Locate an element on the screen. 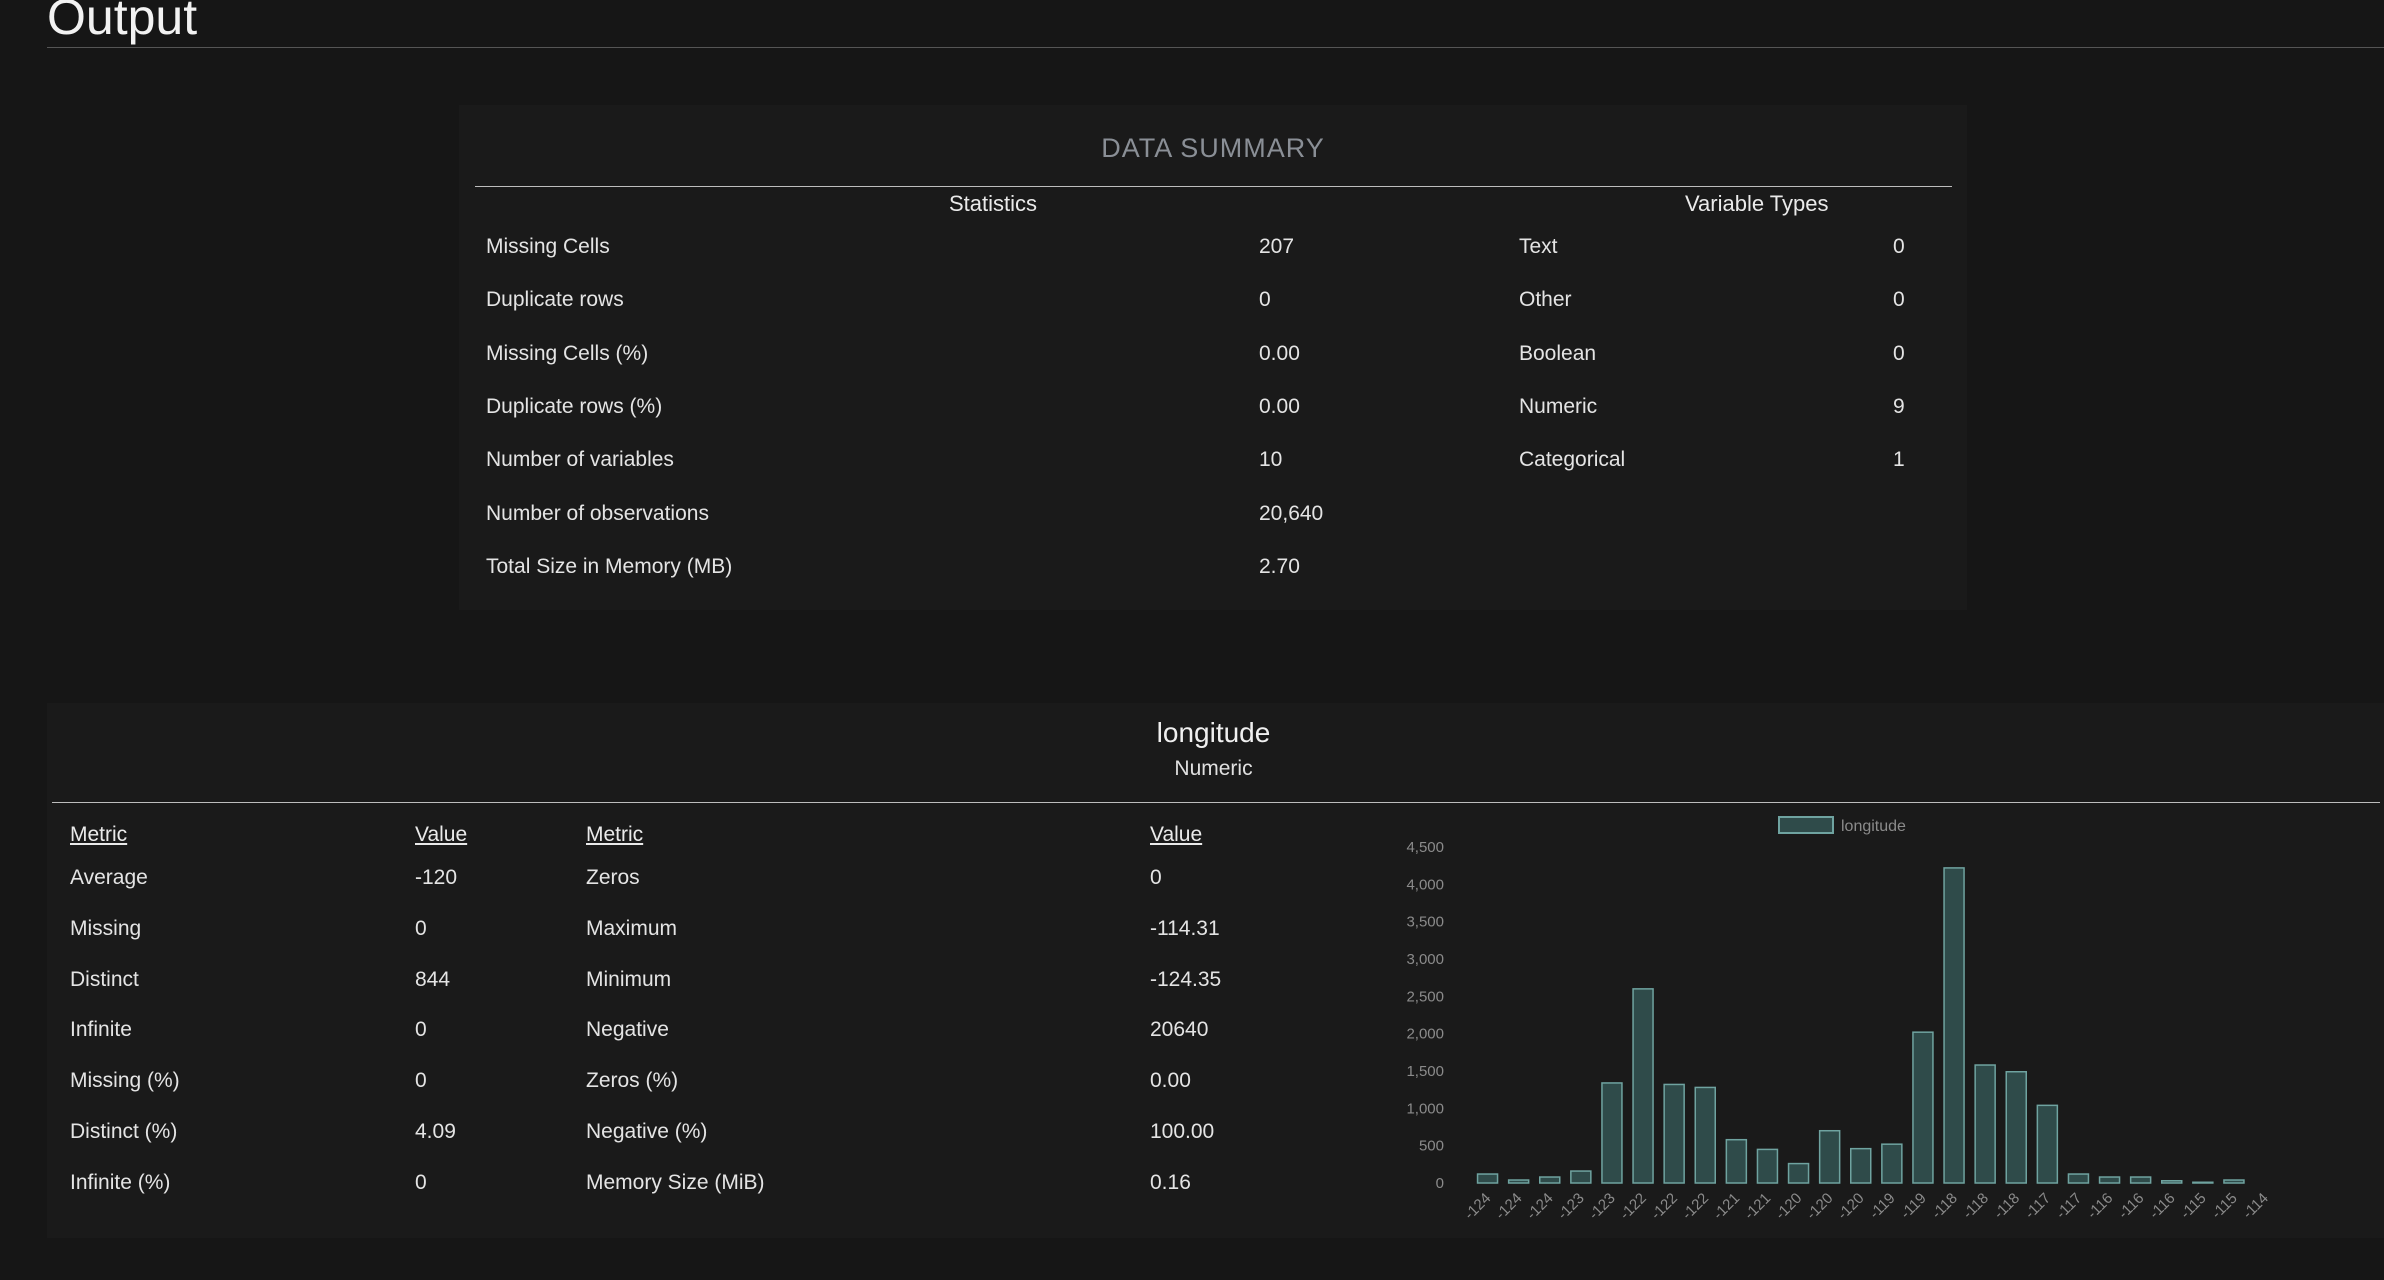  statistic-label: Missing Cells (%) is located at coordinates (567, 353).